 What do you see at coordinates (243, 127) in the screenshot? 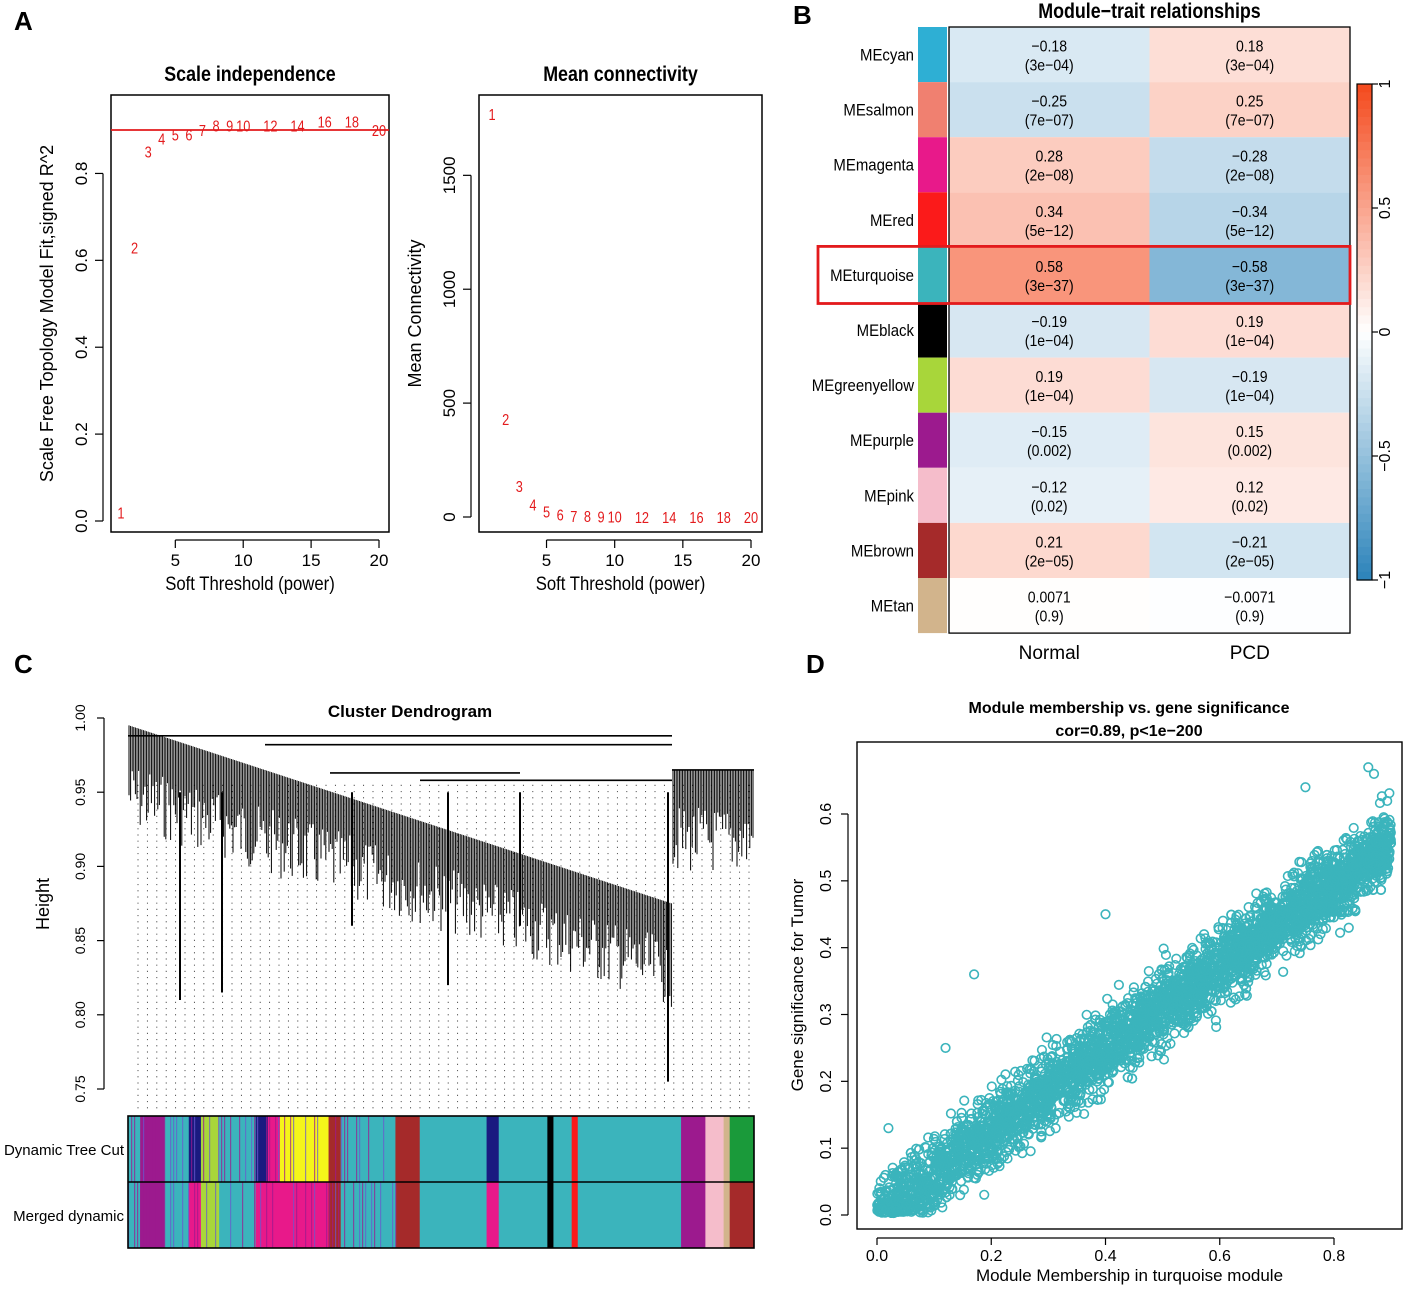
I see `power-point-label: 10` at bounding box center [243, 127].